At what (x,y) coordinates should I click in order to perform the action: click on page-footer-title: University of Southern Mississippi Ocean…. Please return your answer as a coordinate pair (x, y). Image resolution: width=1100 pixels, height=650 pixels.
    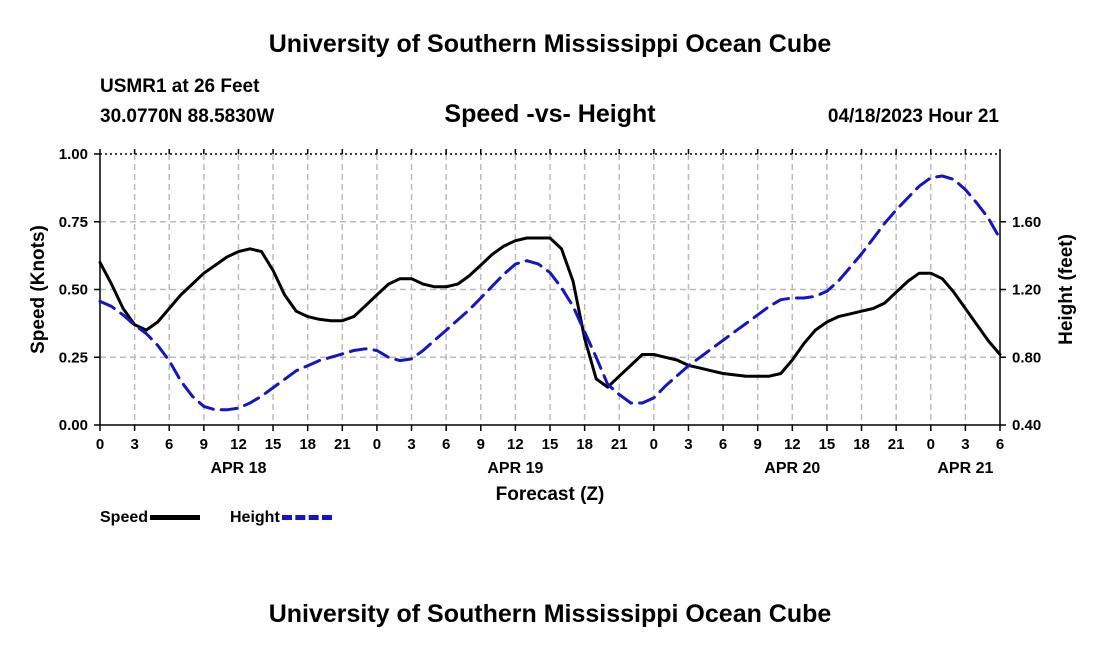
    Looking at the image, I should click on (550, 614).